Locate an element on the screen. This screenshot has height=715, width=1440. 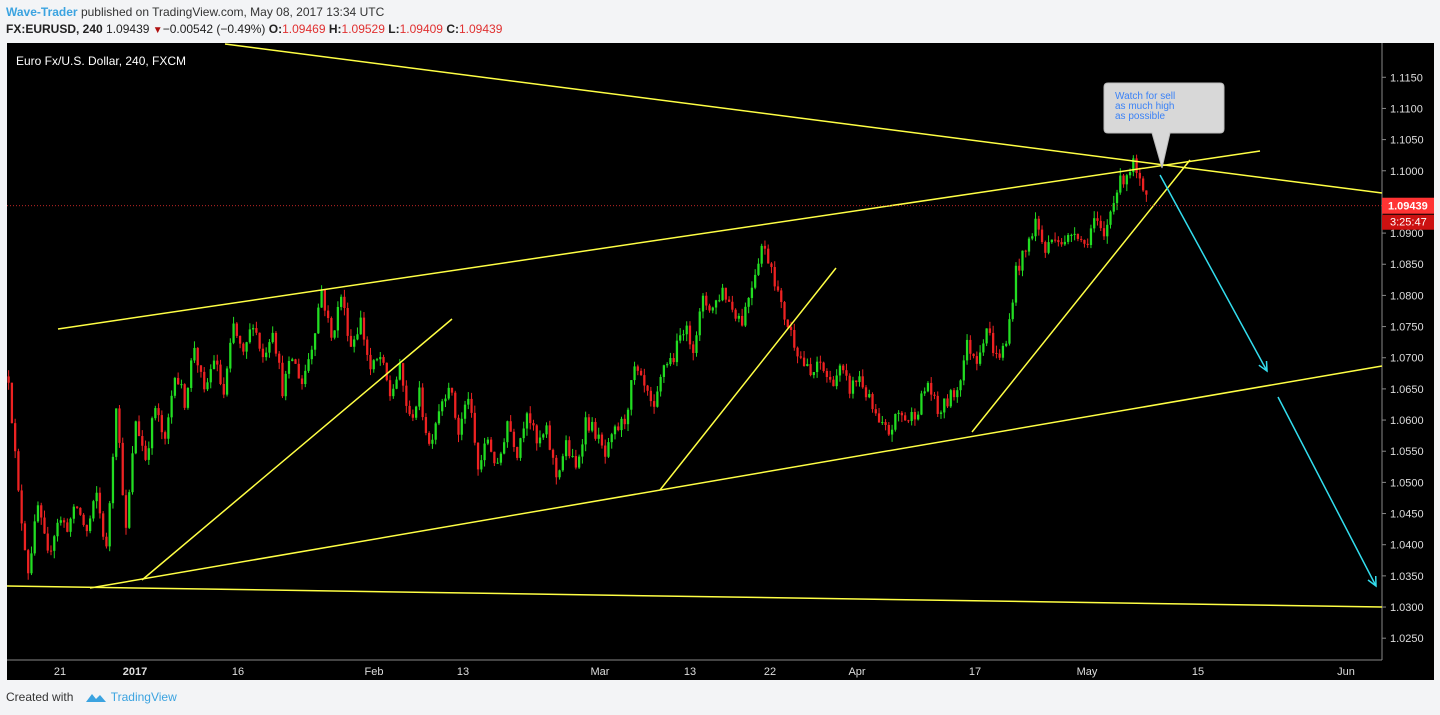
x-tick-label-12: Jun is located at coordinates (1346, 672).